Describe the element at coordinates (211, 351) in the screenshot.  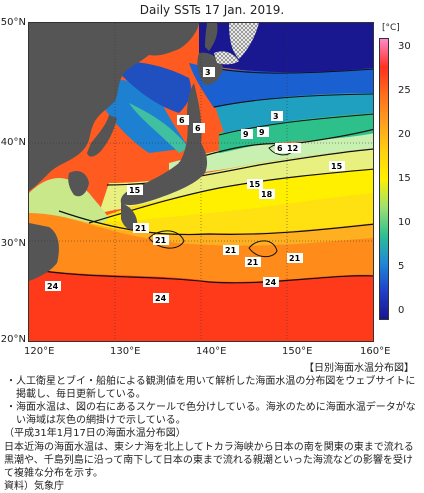
I see `lon-label-140: 140°E` at that location.